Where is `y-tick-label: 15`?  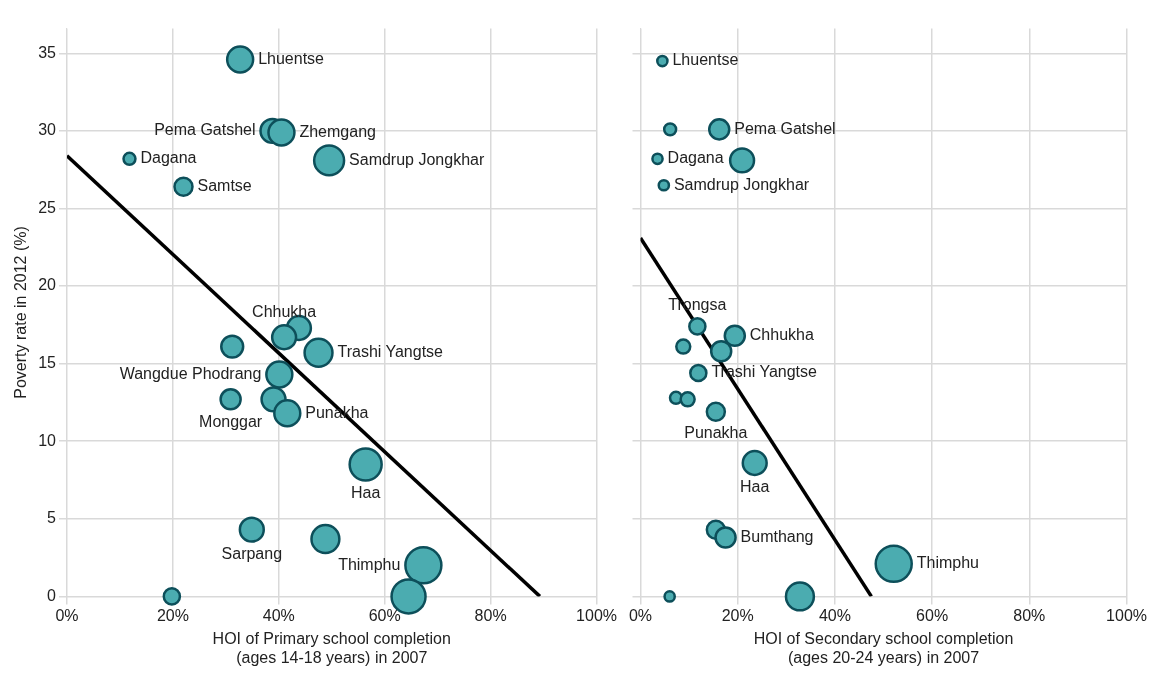
y-tick-label: 15 is located at coordinates (47, 363).